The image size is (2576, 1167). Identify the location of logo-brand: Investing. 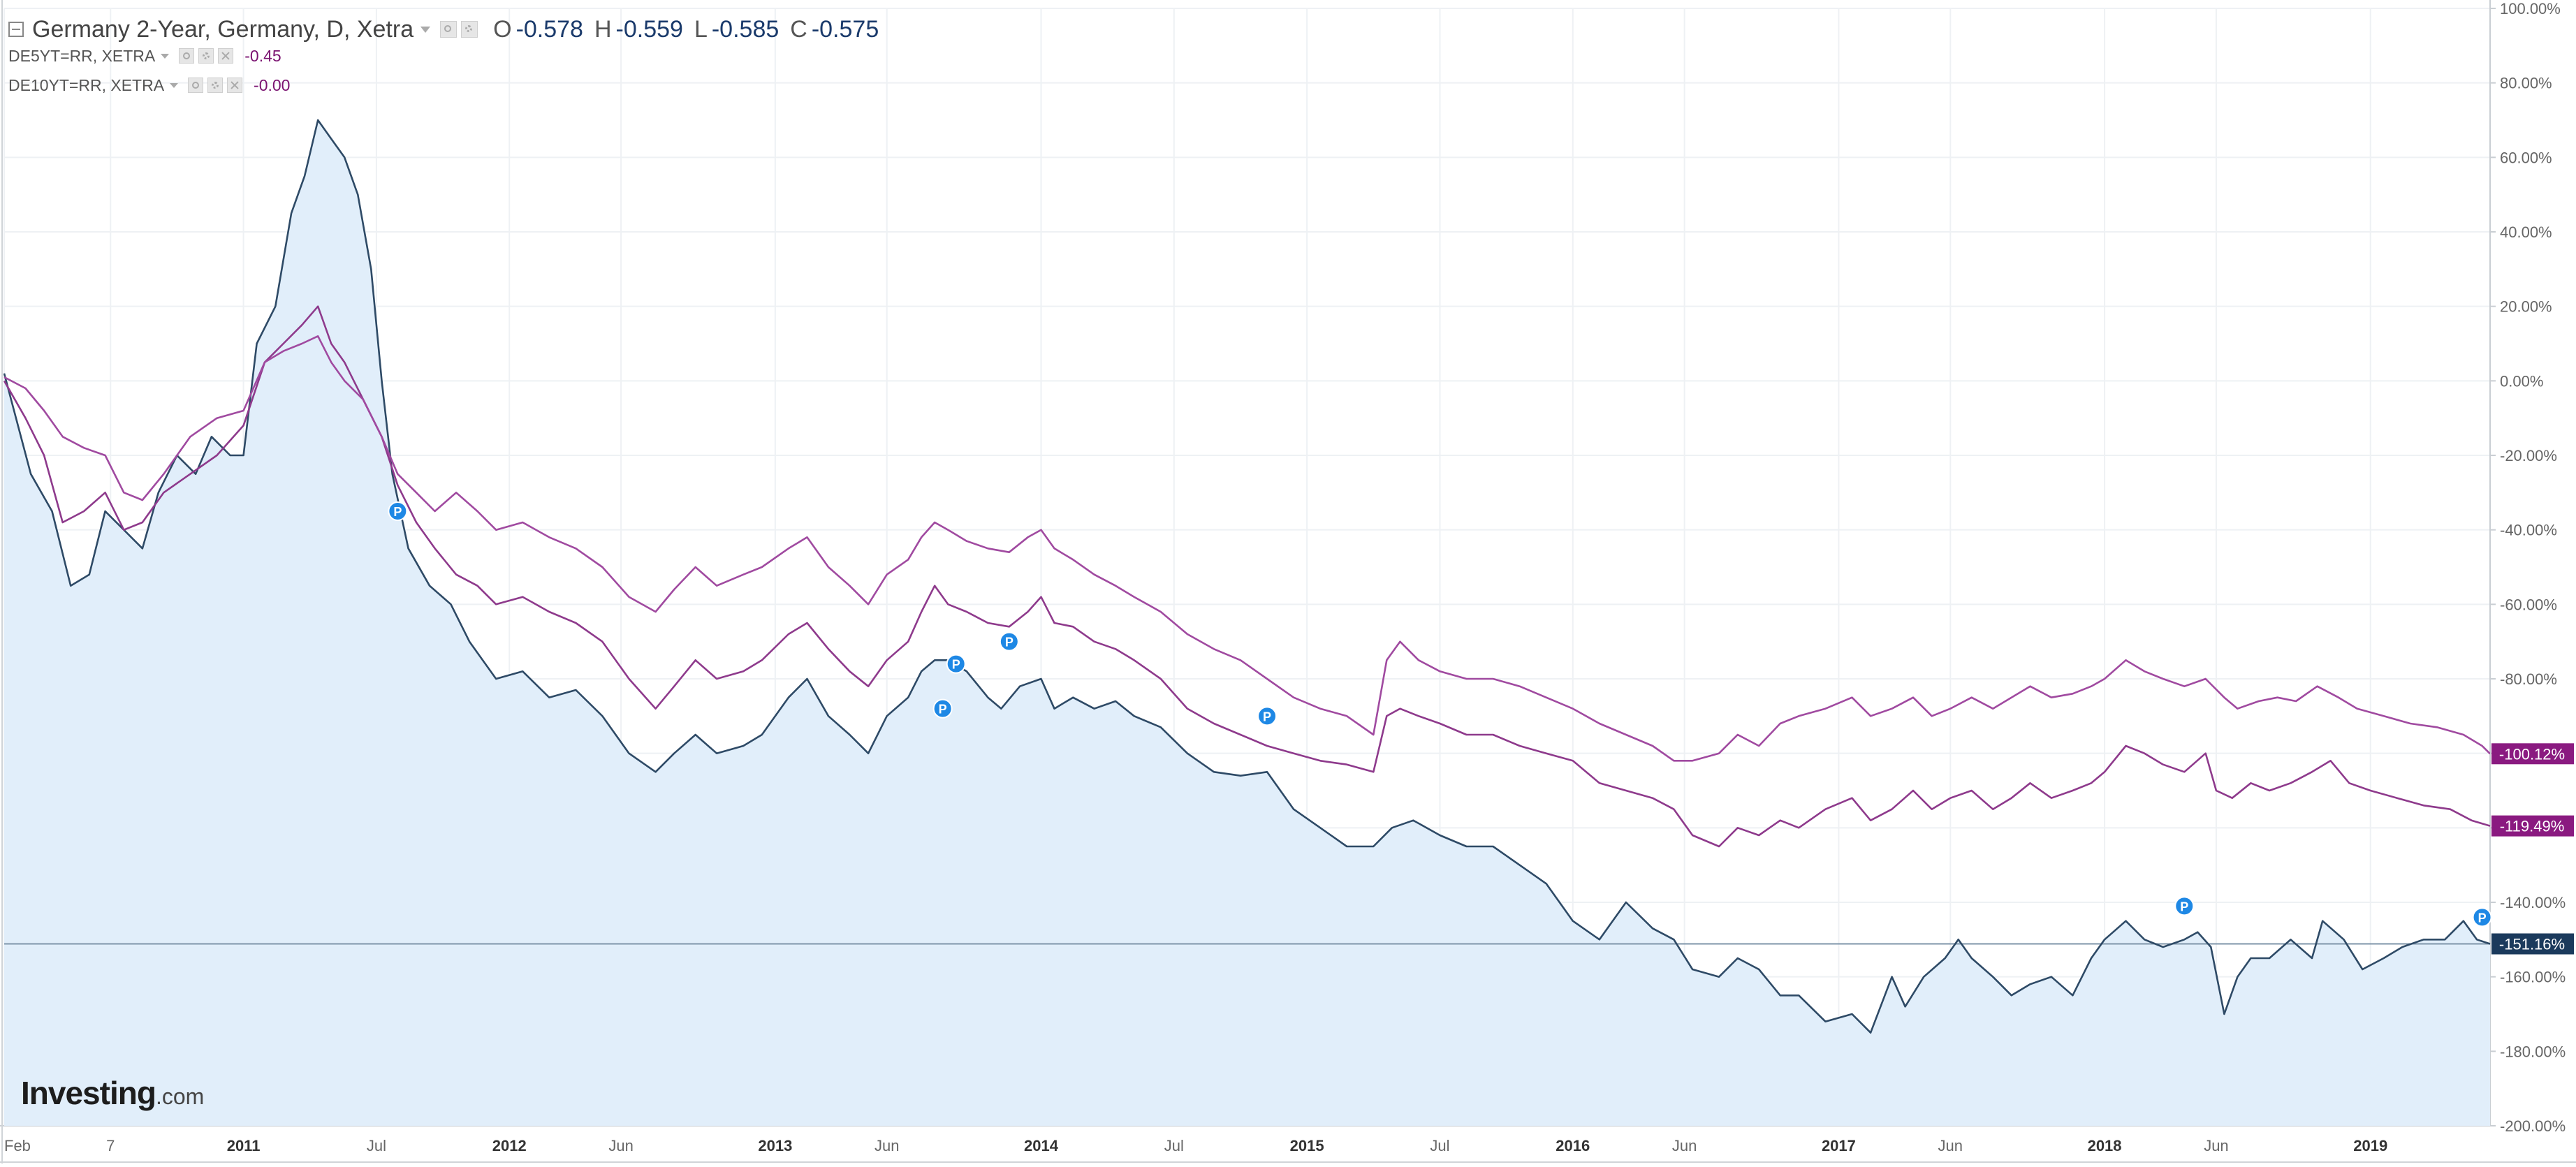
(88, 1093).